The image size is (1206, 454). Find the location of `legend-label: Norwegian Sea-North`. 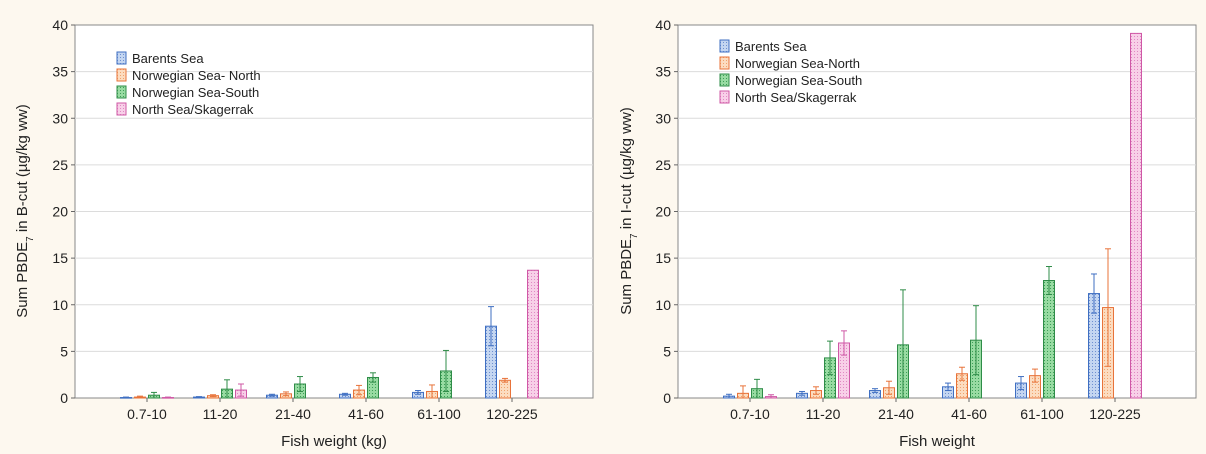

legend-label: Norwegian Sea-North is located at coordinates (797, 63).